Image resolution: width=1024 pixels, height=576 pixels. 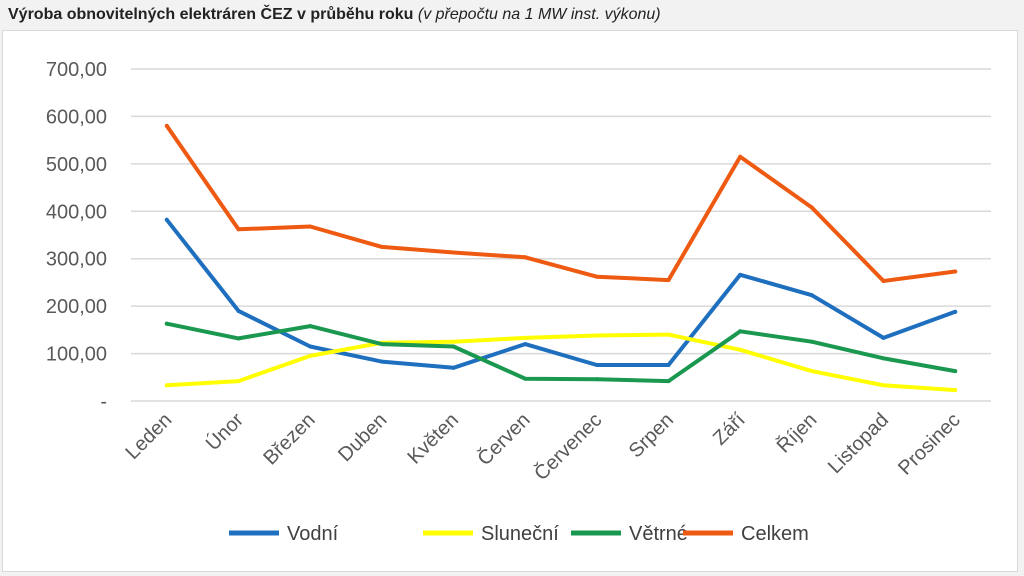 What do you see at coordinates (796, 432) in the screenshot?
I see `x-tick-label-9: Říjen` at bounding box center [796, 432].